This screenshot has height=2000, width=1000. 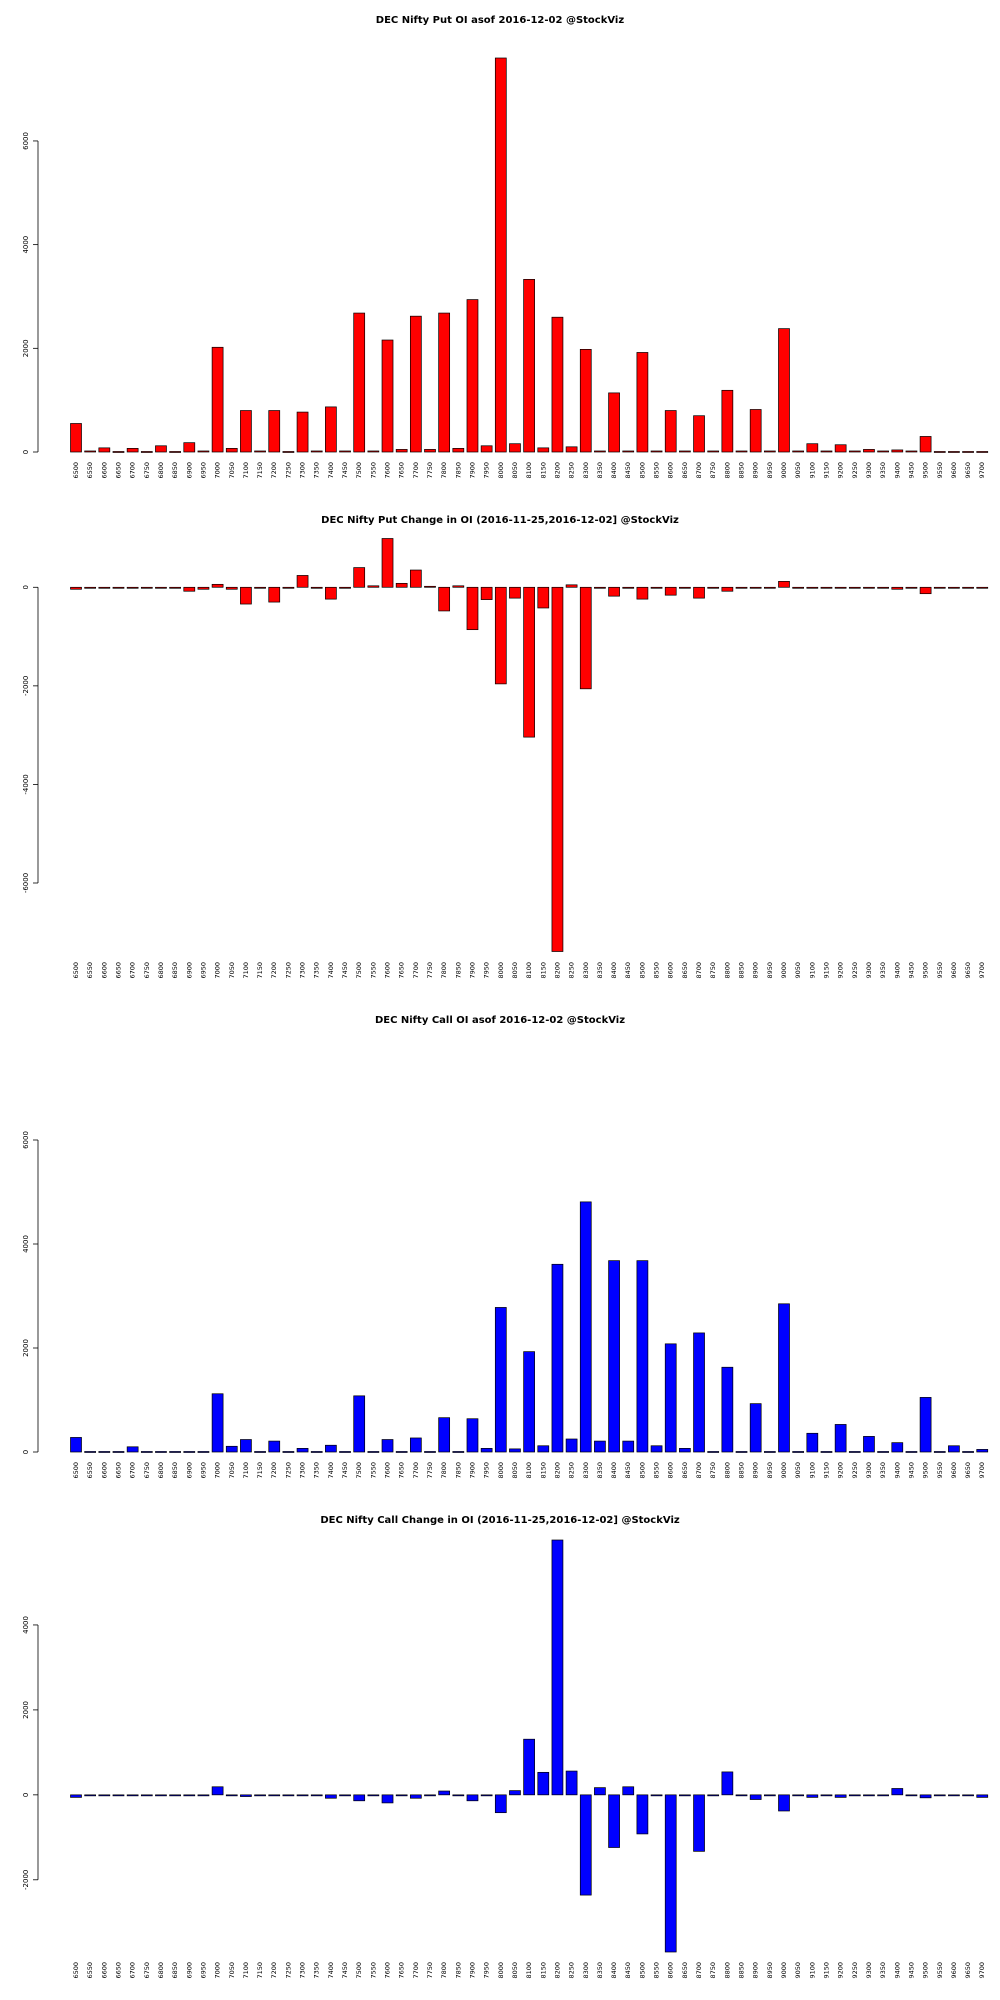 I want to click on x-tick-label: 7000, so click(x=218, y=1470).